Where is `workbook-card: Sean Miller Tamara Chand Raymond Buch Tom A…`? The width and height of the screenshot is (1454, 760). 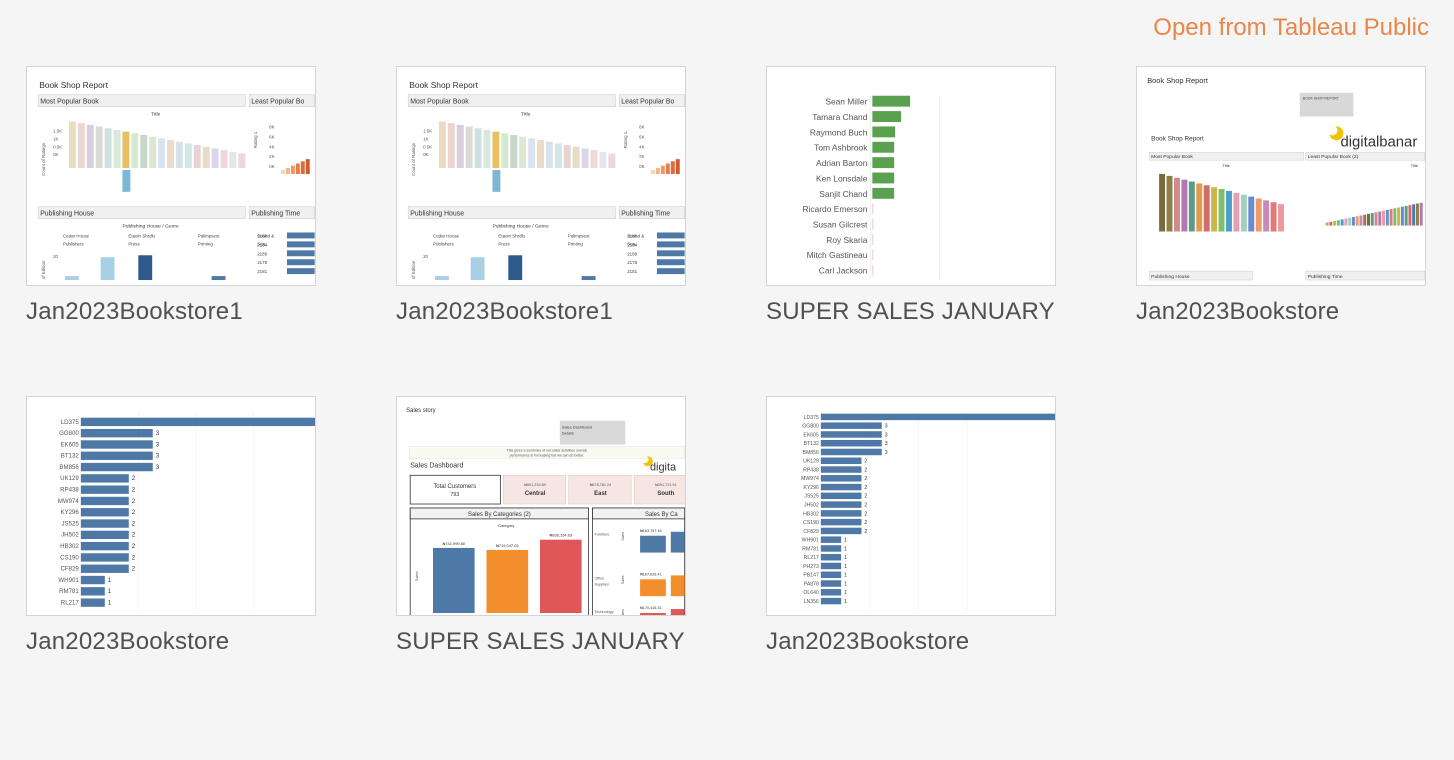
workbook-card: Sean Miller Tamara Chand Raymond Buch Tom A… is located at coordinates (912, 196).